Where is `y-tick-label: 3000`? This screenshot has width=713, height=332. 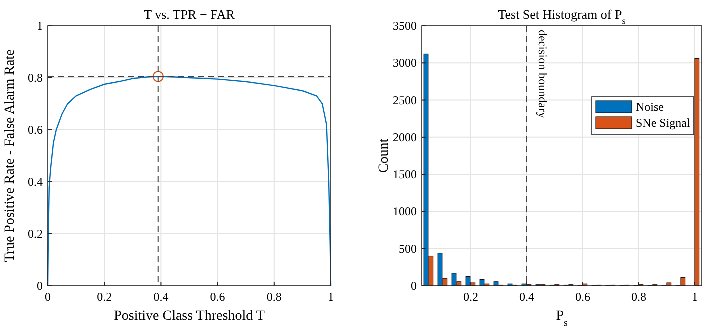
y-tick-label: 3000 is located at coordinates (405, 63).